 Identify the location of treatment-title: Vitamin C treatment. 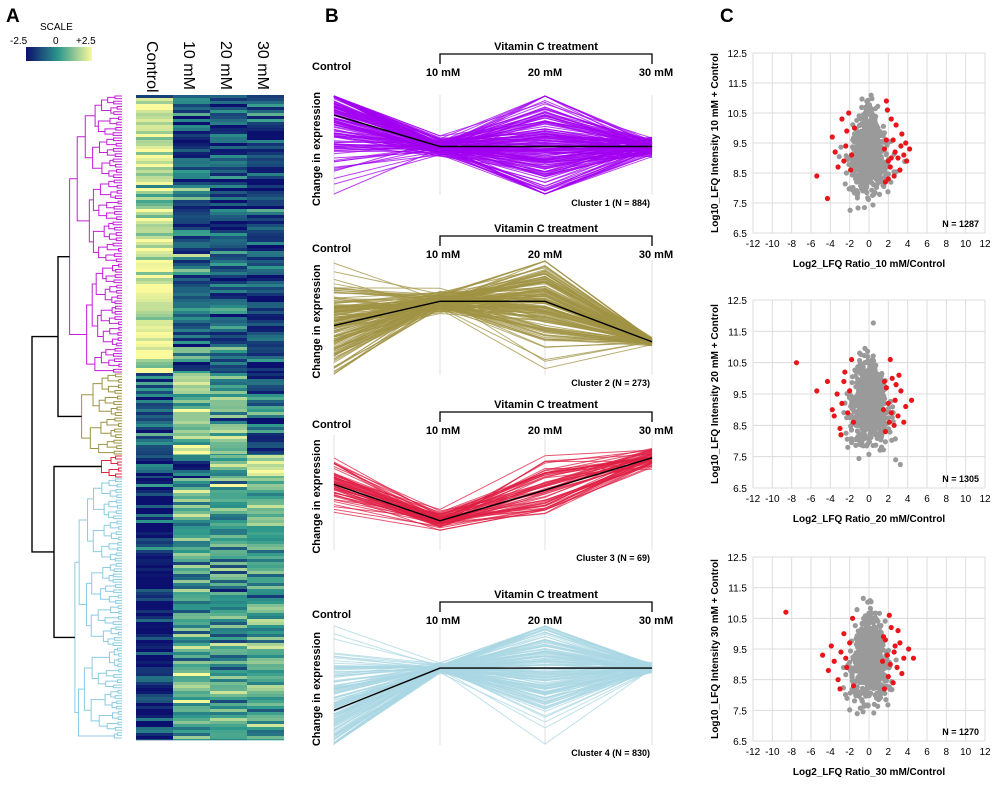
(546, 595).